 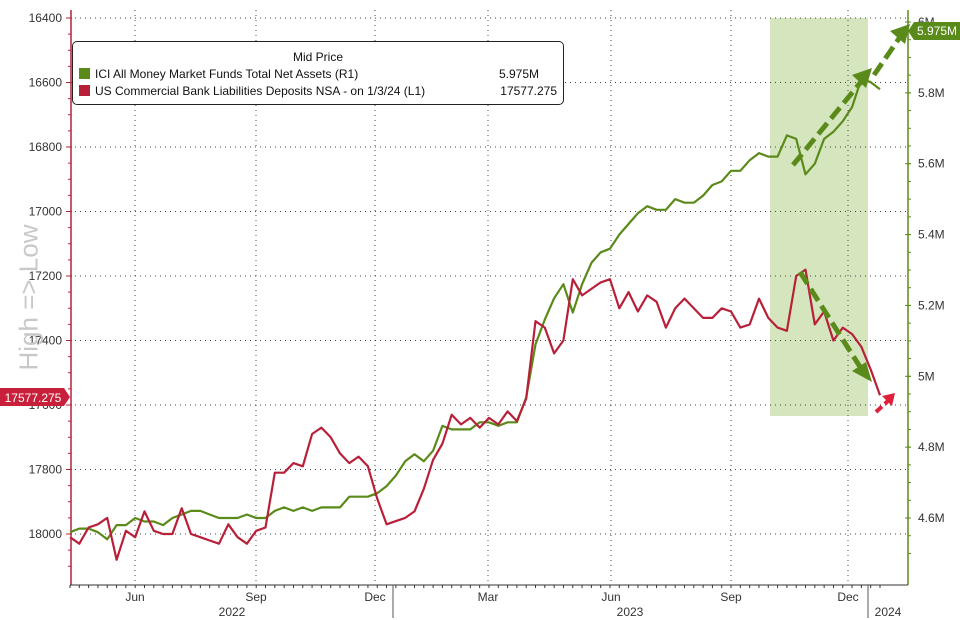 What do you see at coordinates (84, 90) in the screenshot?
I see `legend-swatch-red` at bounding box center [84, 90].